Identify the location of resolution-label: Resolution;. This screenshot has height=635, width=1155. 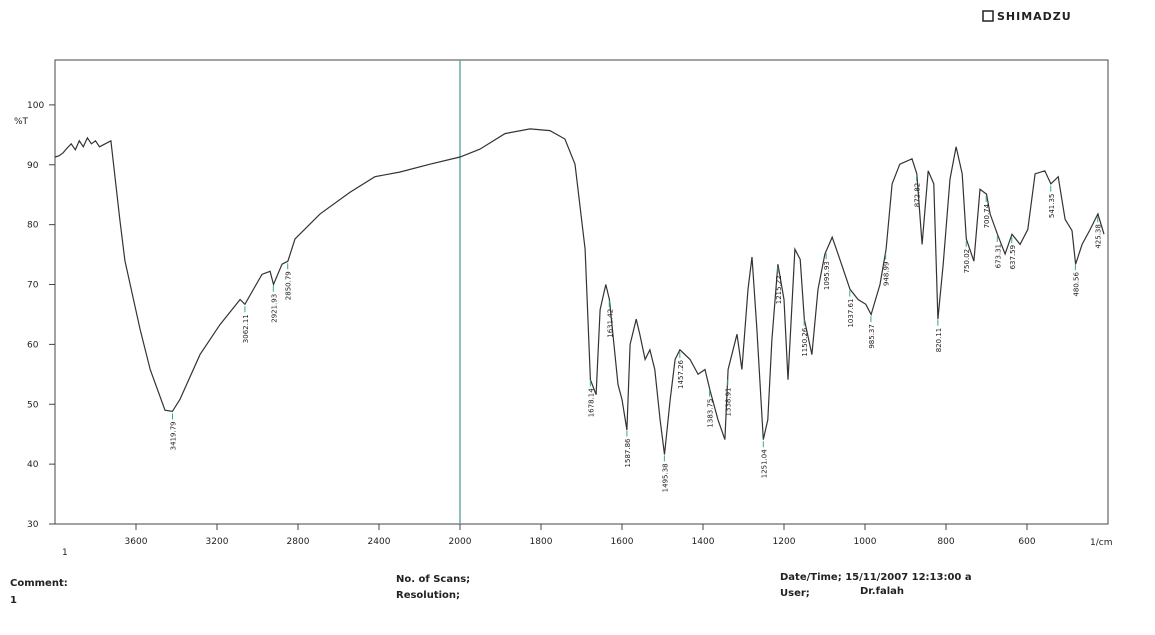
(428, 595).